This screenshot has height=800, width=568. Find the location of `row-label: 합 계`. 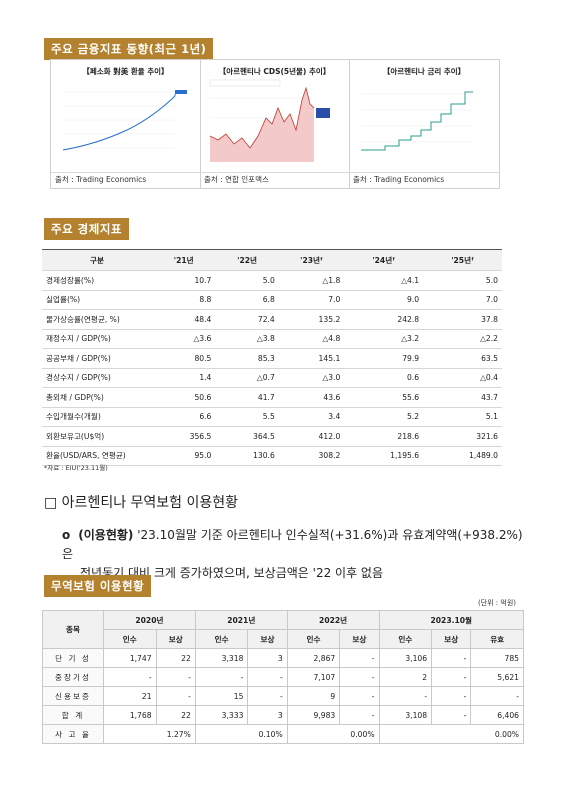

row-label: 합 계 is located at coordinates (73, 715).